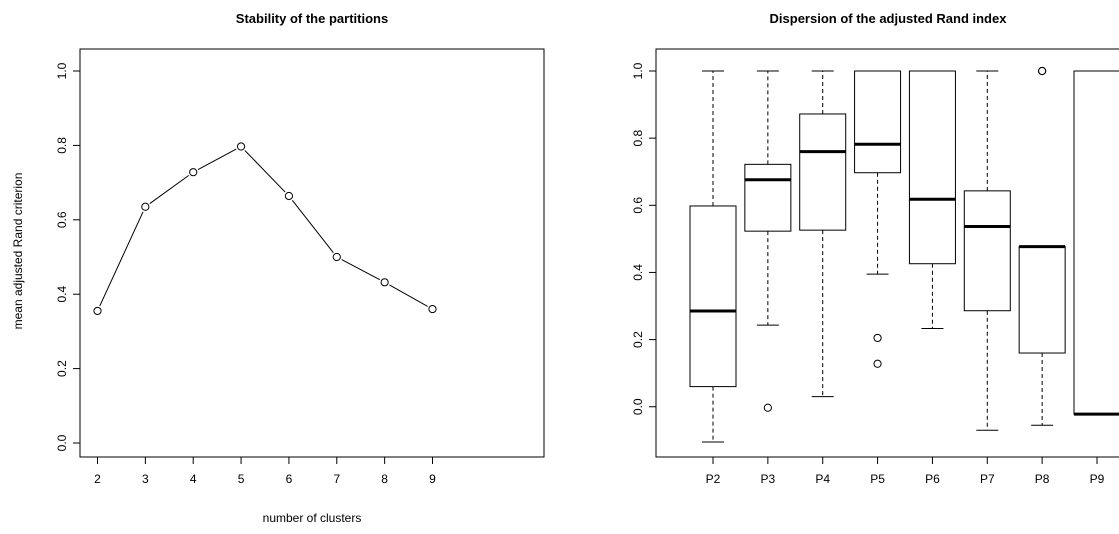 The width and height of the screenshot is (1119, 534). What do you see at coordinates (987, 479) in the screenshot?
I see `right-x-tick-label: P7` at bounding box center [987, 479].